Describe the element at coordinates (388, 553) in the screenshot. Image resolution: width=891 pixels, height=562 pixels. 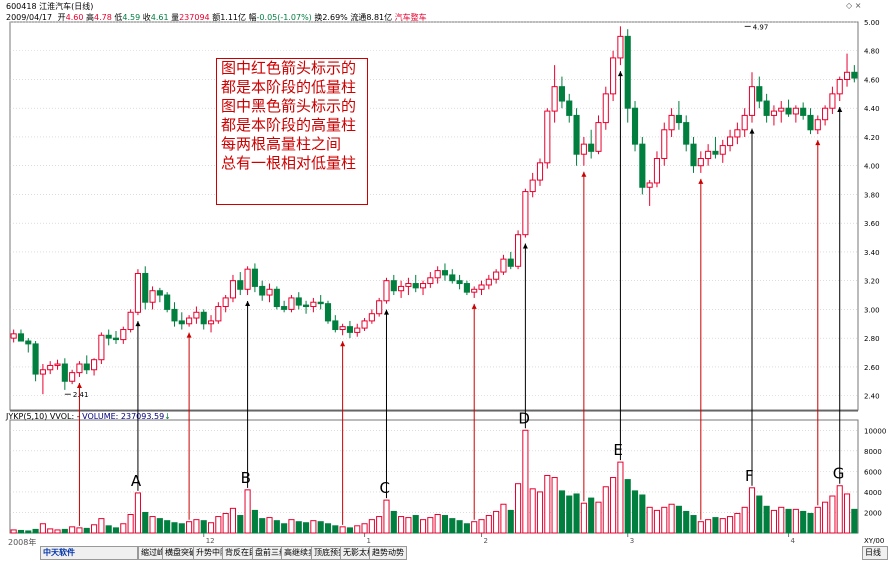
I see `tab-item: 趋势动势` at that location.